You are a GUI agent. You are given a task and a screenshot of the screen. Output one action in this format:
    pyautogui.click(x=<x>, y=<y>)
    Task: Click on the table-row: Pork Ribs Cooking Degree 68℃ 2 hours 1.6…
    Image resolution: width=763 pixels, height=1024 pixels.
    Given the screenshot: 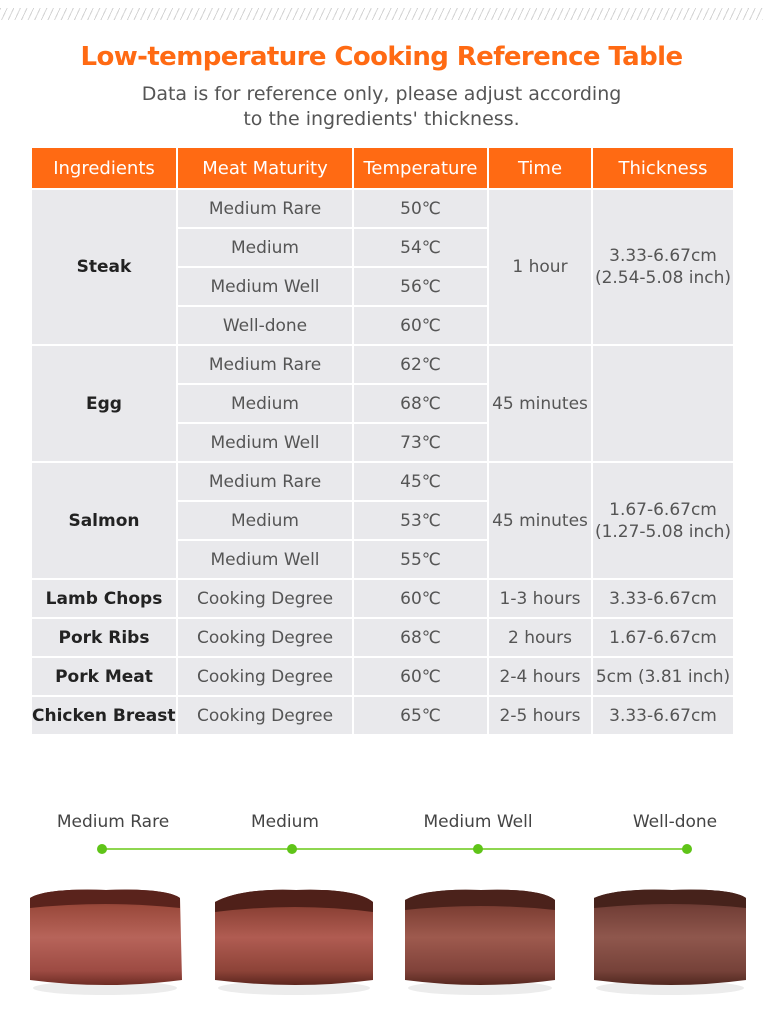 What is the action you would take?
    pyautogui.click(x=382, y=637)
    